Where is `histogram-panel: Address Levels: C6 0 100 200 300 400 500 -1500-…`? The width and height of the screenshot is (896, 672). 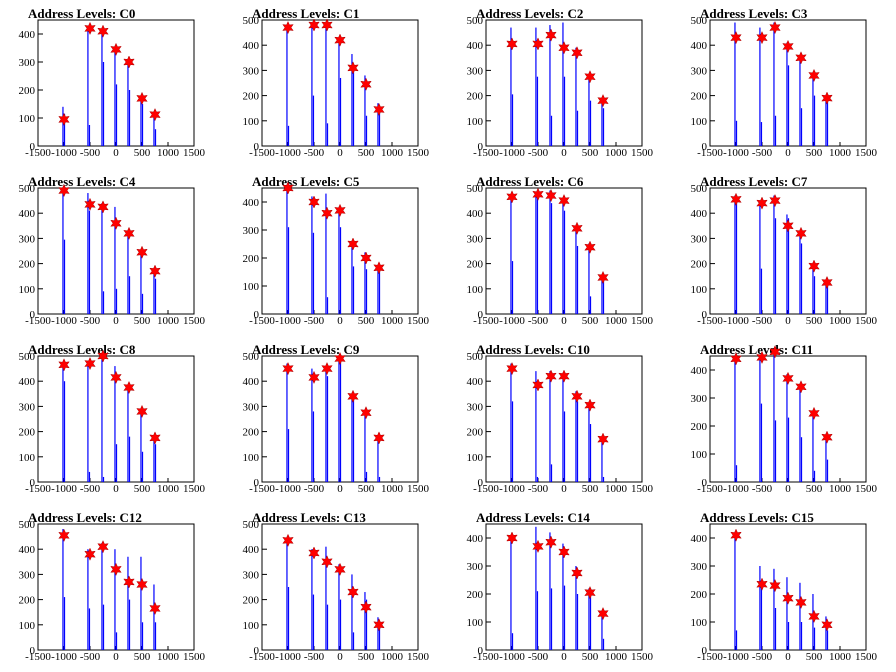 histogram-panel: Address Levels: C6 0 100 200 300 400 500 -1500-… is located at coordinates (560, 252).